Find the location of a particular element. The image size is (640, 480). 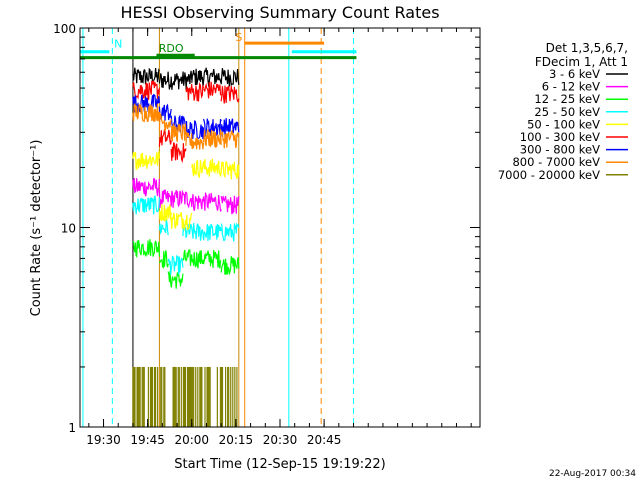

legend-entry-label: 12 - 25 keV is located at coordinates (567, 99).